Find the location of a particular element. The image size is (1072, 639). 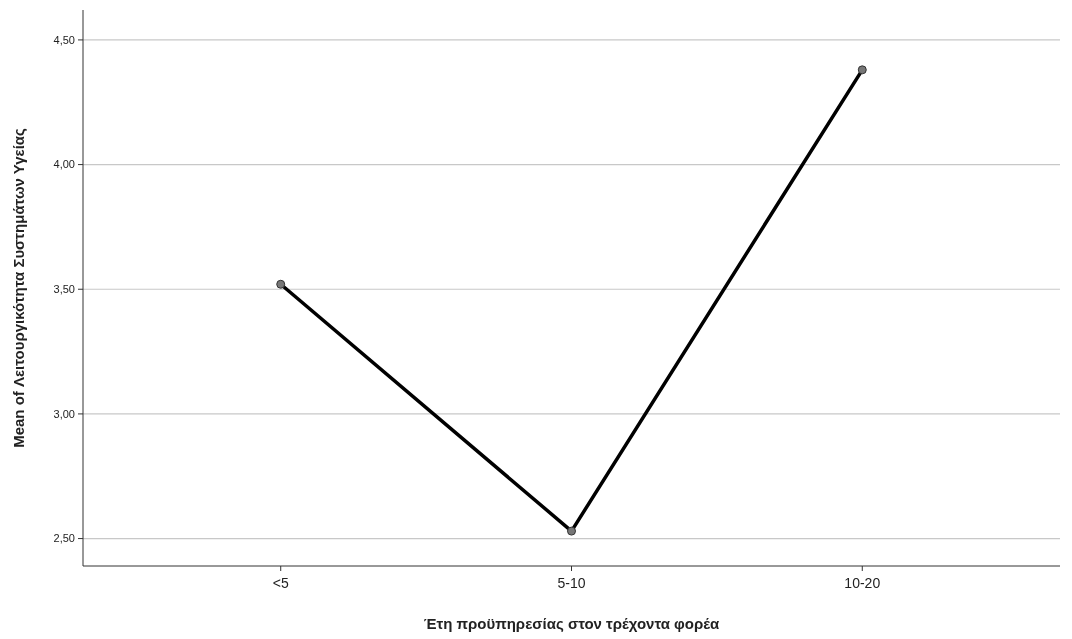

y-tick-label: 4,00 is located at coordinates (64, 164).